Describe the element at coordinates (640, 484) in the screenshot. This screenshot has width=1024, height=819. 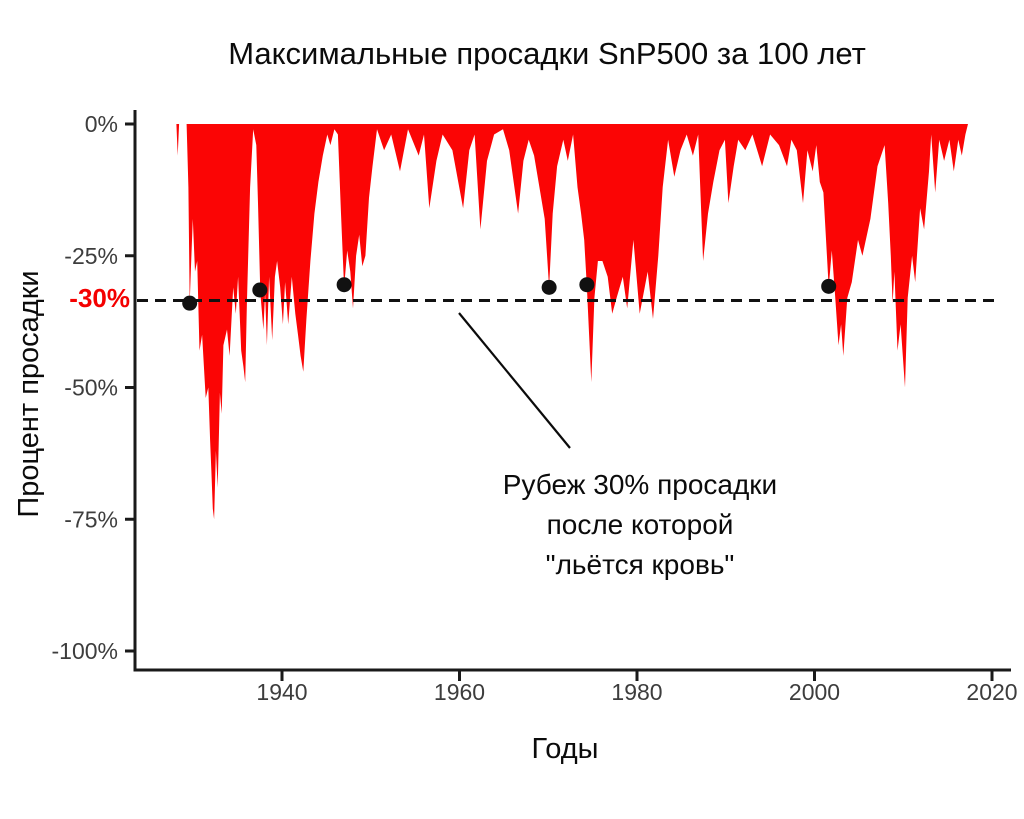
I see `annotation-line-1: Рубеж 30% просадки` at that location.